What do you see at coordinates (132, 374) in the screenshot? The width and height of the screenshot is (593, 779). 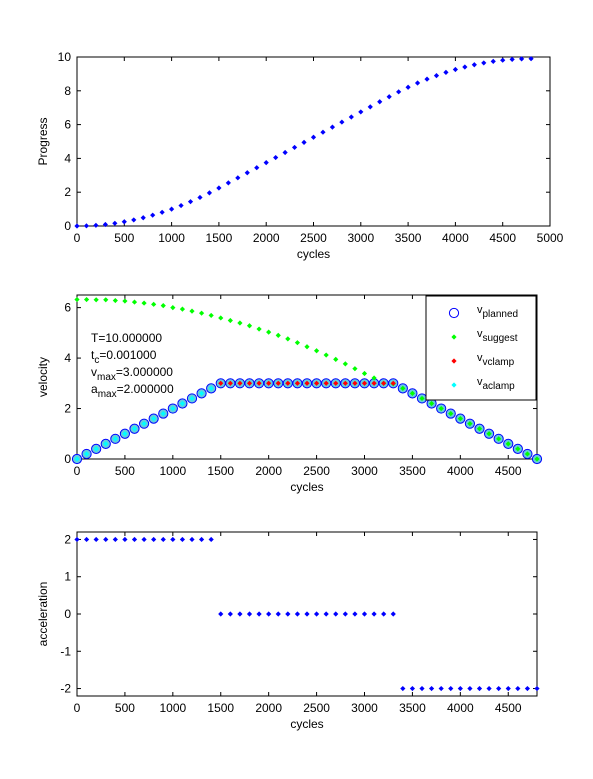 I see `annotation-line: vmax=3.000000` at bounding box center [132, 374].